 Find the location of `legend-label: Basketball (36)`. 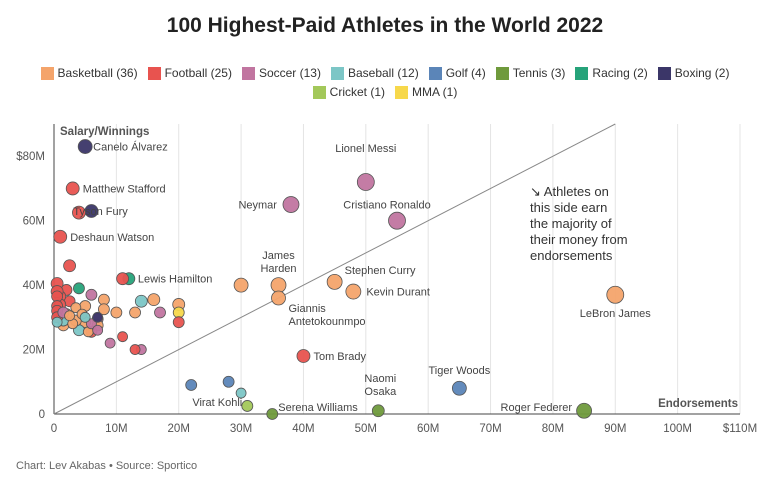

legend-label: Basketball (36) is located at coordinates (97, 73).